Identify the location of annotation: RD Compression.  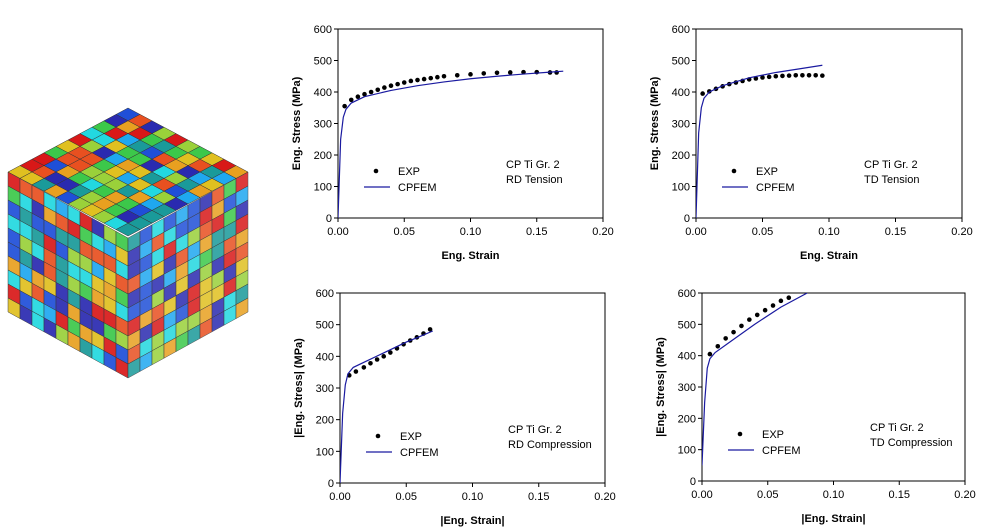
(550, 445).